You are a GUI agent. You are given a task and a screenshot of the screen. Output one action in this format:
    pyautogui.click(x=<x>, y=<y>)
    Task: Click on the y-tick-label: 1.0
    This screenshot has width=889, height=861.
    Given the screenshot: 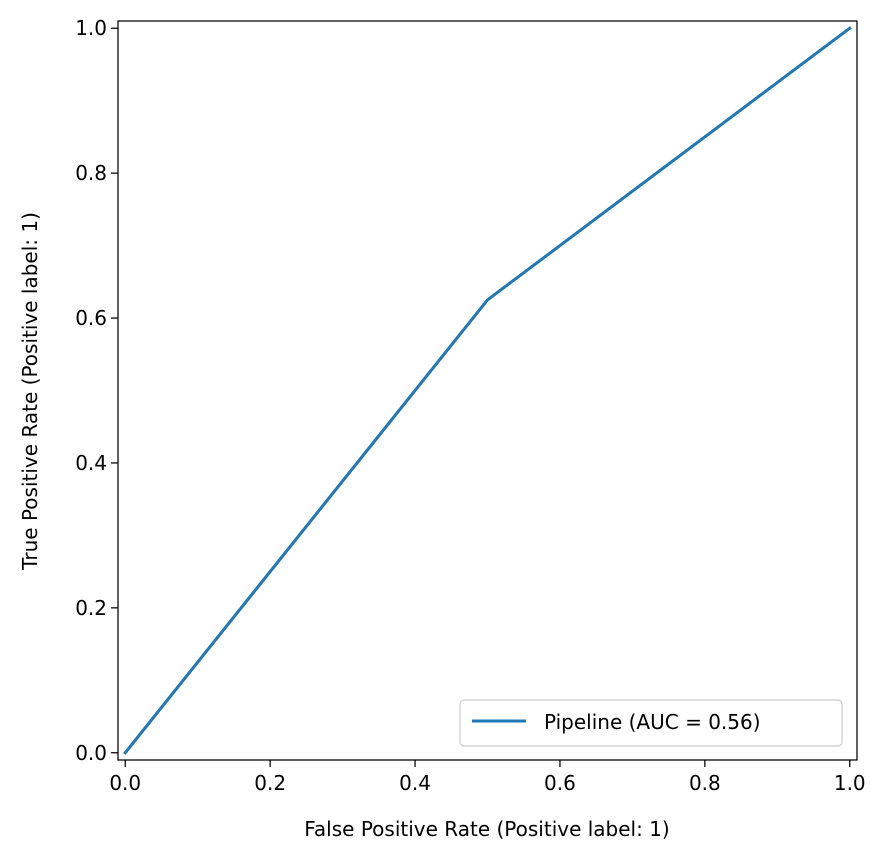 What is the action you would take?
    pyautogui.click(x=91, y=28)
    